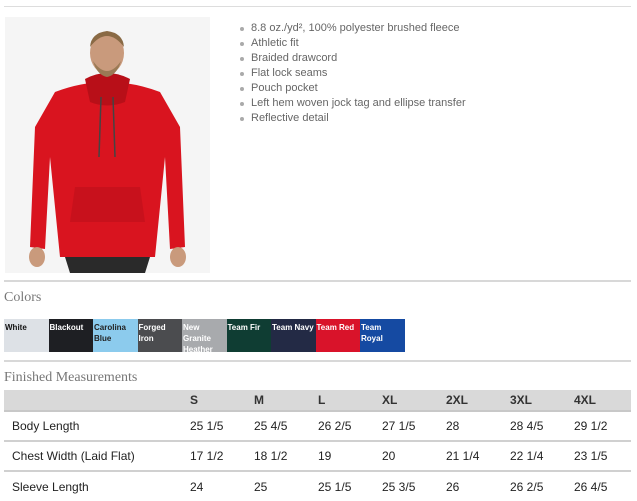 The height and width of the screenshot is (501, 637). Describe the element at coordinates (591, 486) in the screenshot. I see `measurement-cell: 26 4/5` at that location.